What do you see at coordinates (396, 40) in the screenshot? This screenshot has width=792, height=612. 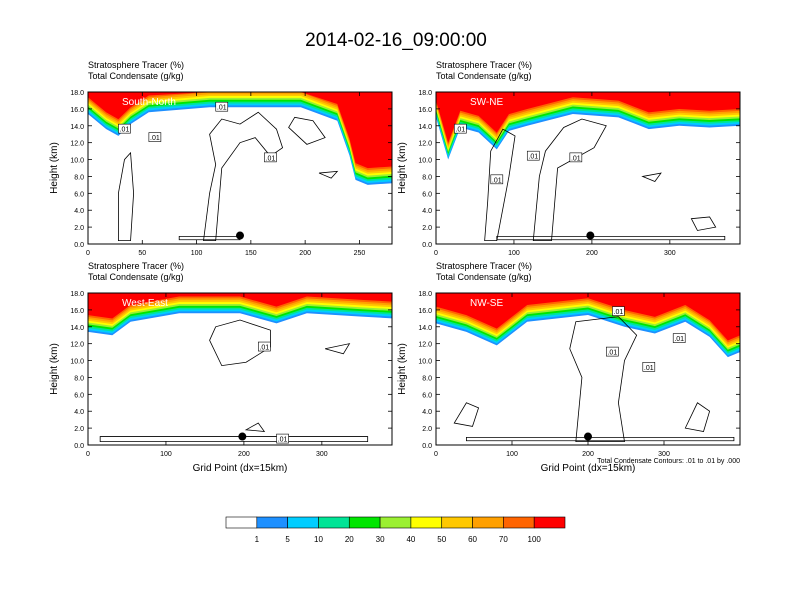 I see `main-title: 2014-02-16_09:00:00` at bounding box center [396, 40].